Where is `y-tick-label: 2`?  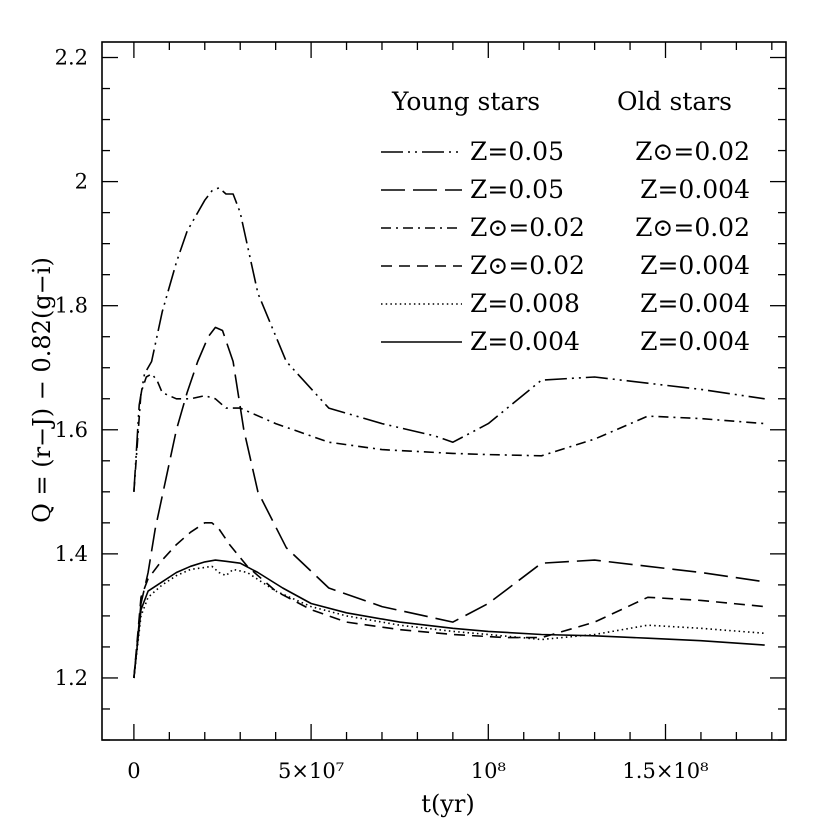 y-tick-label: 2 is located at coordinates (81, 182).